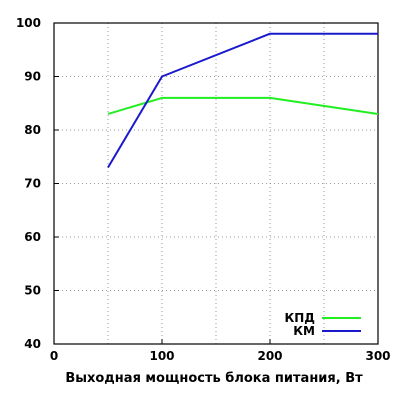  What do you see at coordinates (377, 356) in the screenshot?
I see `x-tick-label: 300` at bounding box center [377, 356].